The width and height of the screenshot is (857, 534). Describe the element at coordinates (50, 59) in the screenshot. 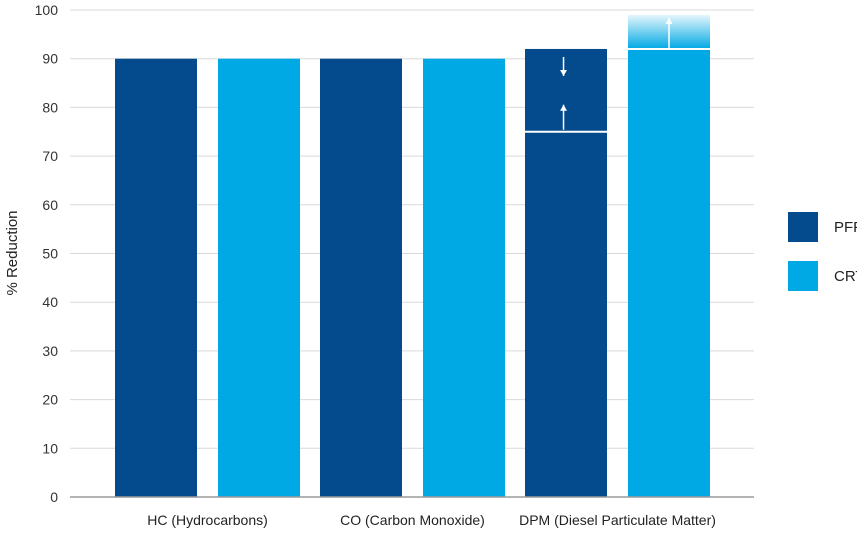

I see `y-tick-label-90: 90` at that location.